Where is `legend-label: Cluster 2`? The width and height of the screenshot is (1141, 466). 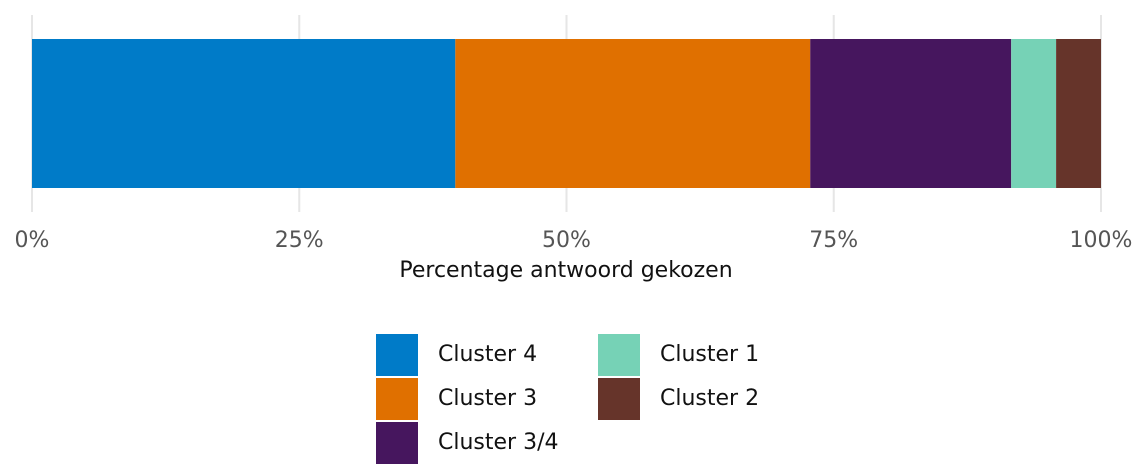
legend-label: Cluster 2 is located at coordinates (709, 398).